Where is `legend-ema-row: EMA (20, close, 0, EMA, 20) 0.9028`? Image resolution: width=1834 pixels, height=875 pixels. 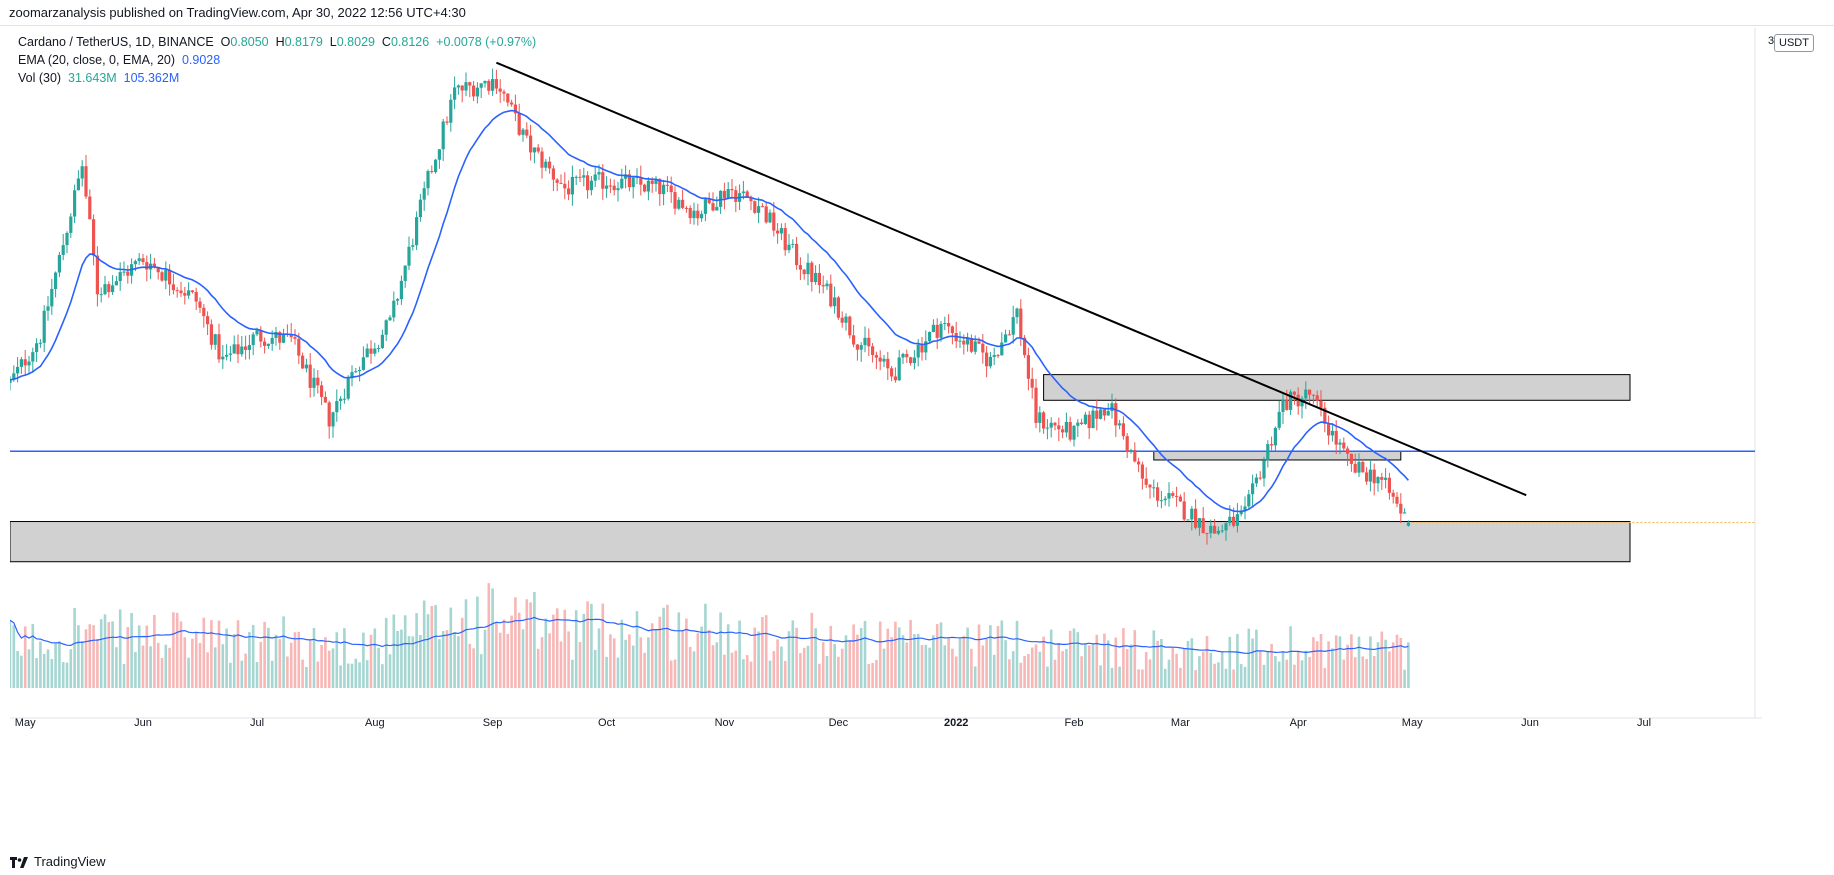
legend-ema-row: EMA (20, close, 0, EMA, 20) 0.9028 is located at coordinates (277, 60).